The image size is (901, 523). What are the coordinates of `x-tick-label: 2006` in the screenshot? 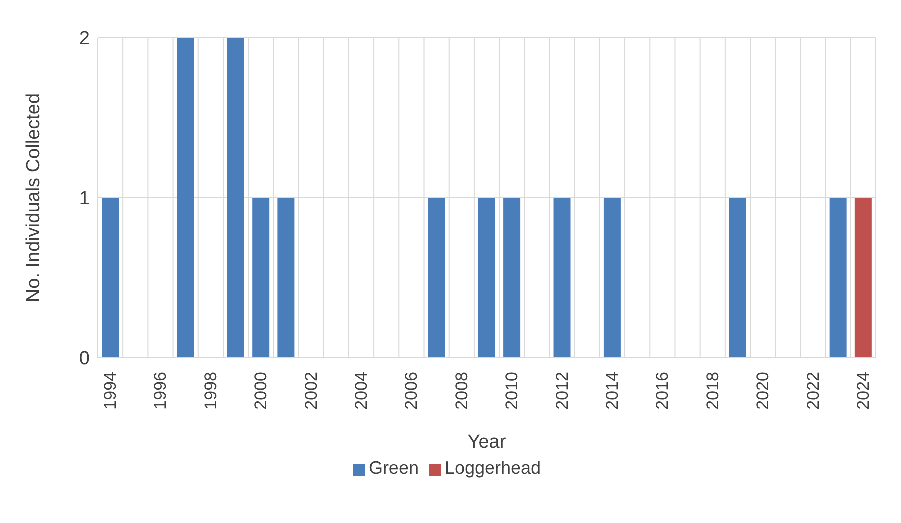 It's located at (412, 391).